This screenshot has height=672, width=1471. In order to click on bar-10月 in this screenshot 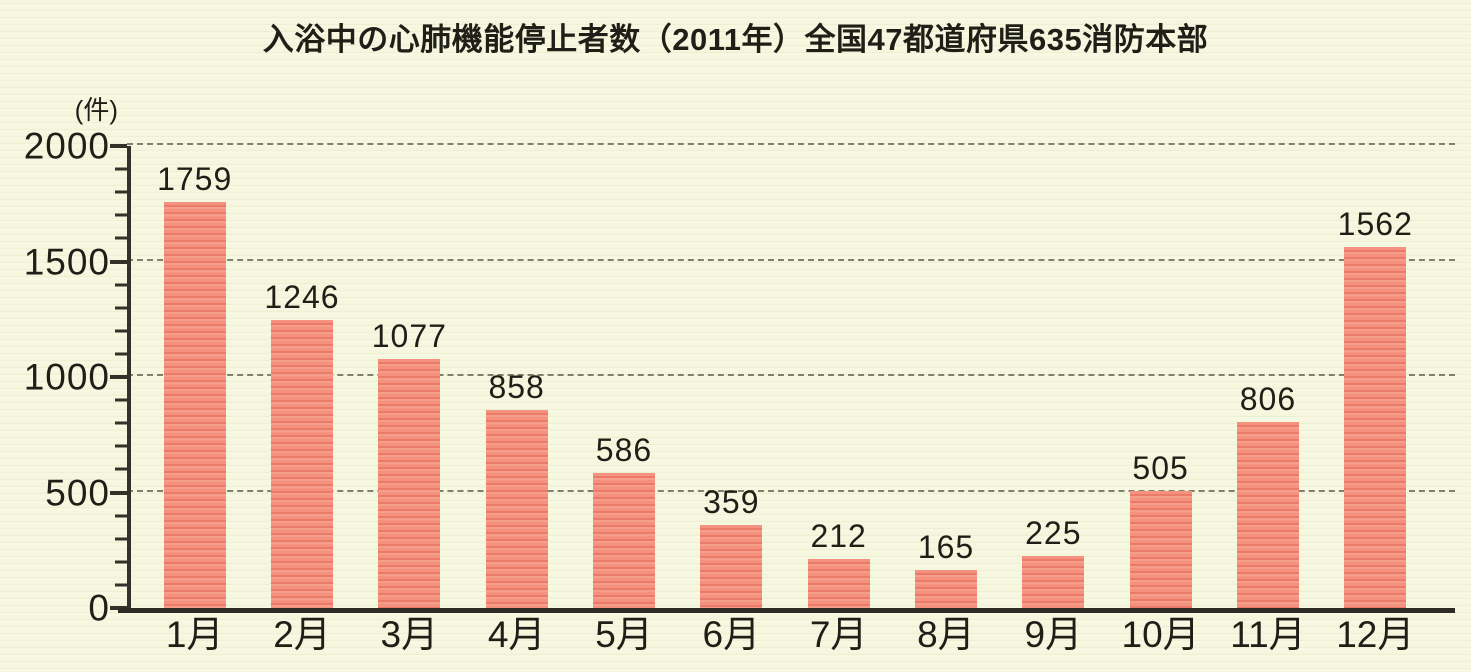, I will do `click(1160, 549)`.